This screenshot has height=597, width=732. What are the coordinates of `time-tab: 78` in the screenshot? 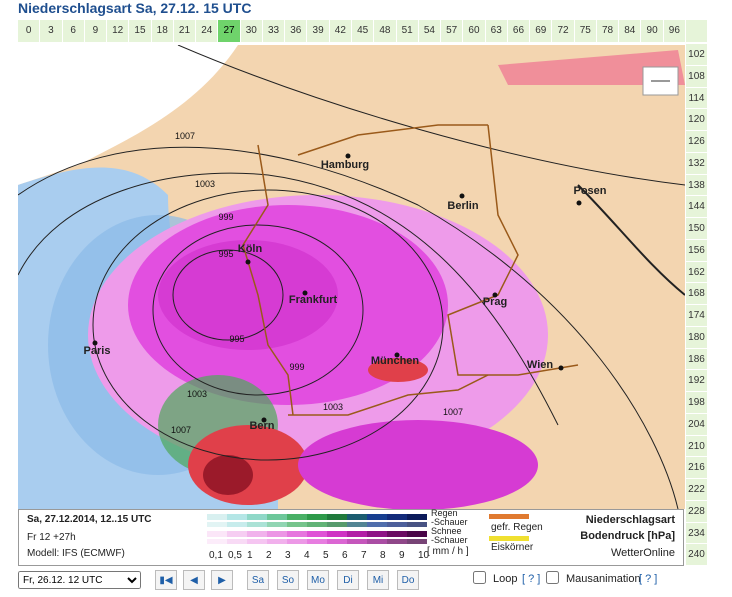 It's located at (608, 31).